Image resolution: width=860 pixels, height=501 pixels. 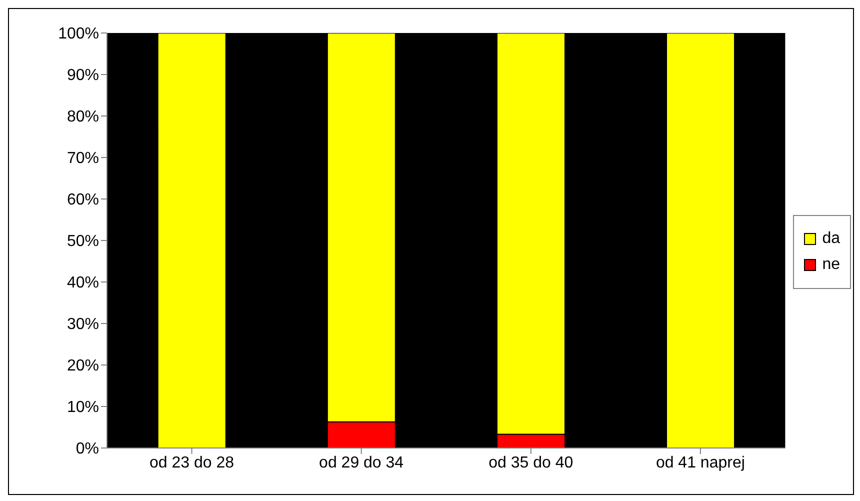 I want to click on y-tick-label: 80%, so click(x=82, y=117).